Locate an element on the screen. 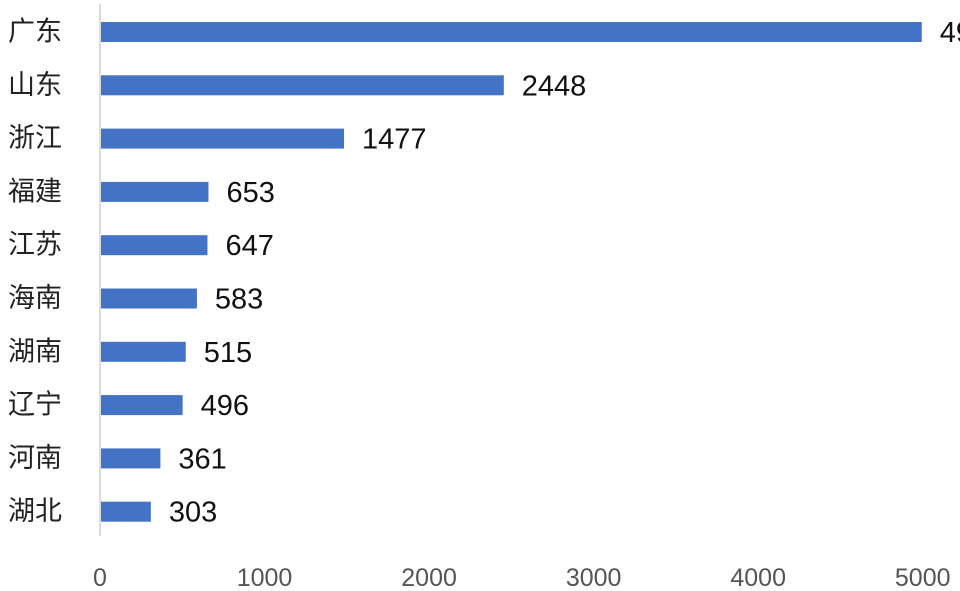 This screenshot has height=591, width=960. data-label: 647 is located at coordinates (249, 246).